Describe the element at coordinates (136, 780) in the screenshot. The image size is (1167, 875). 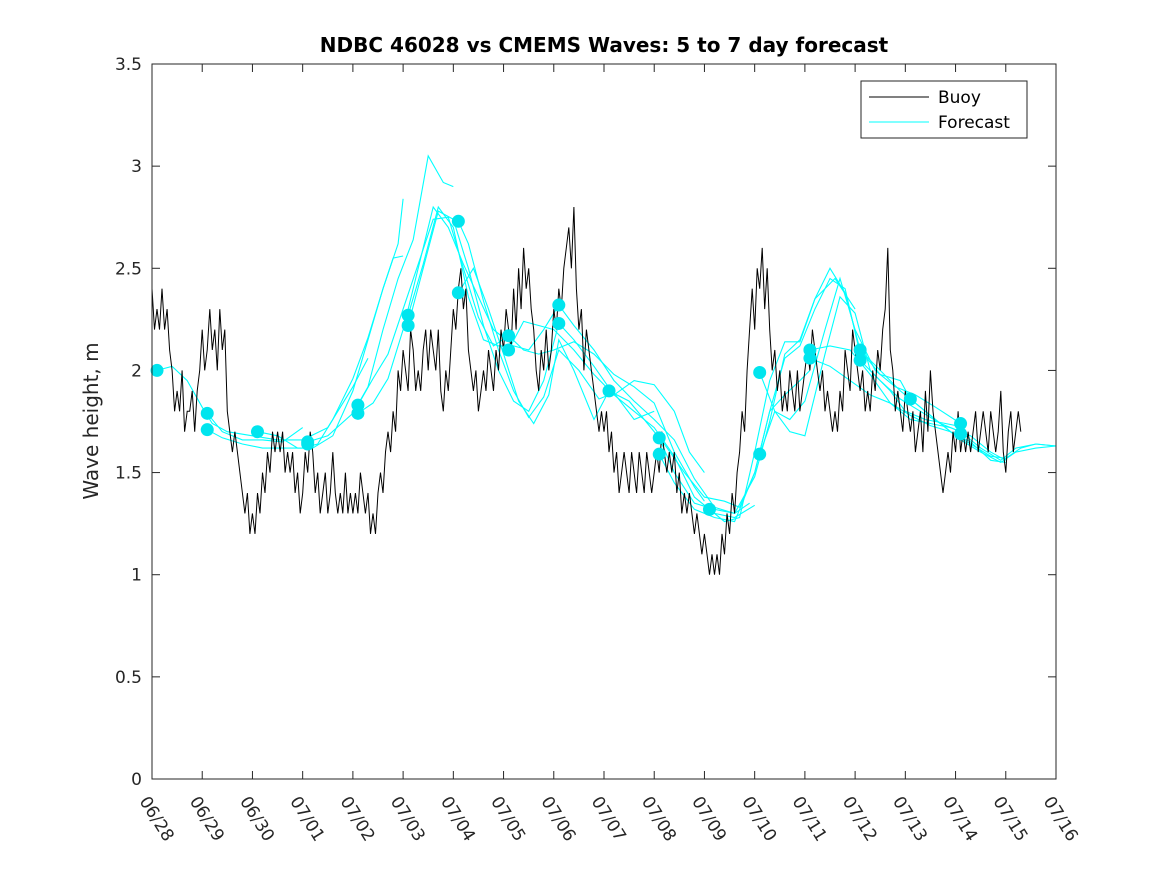
I see `y-tick-label: 0` at that location.